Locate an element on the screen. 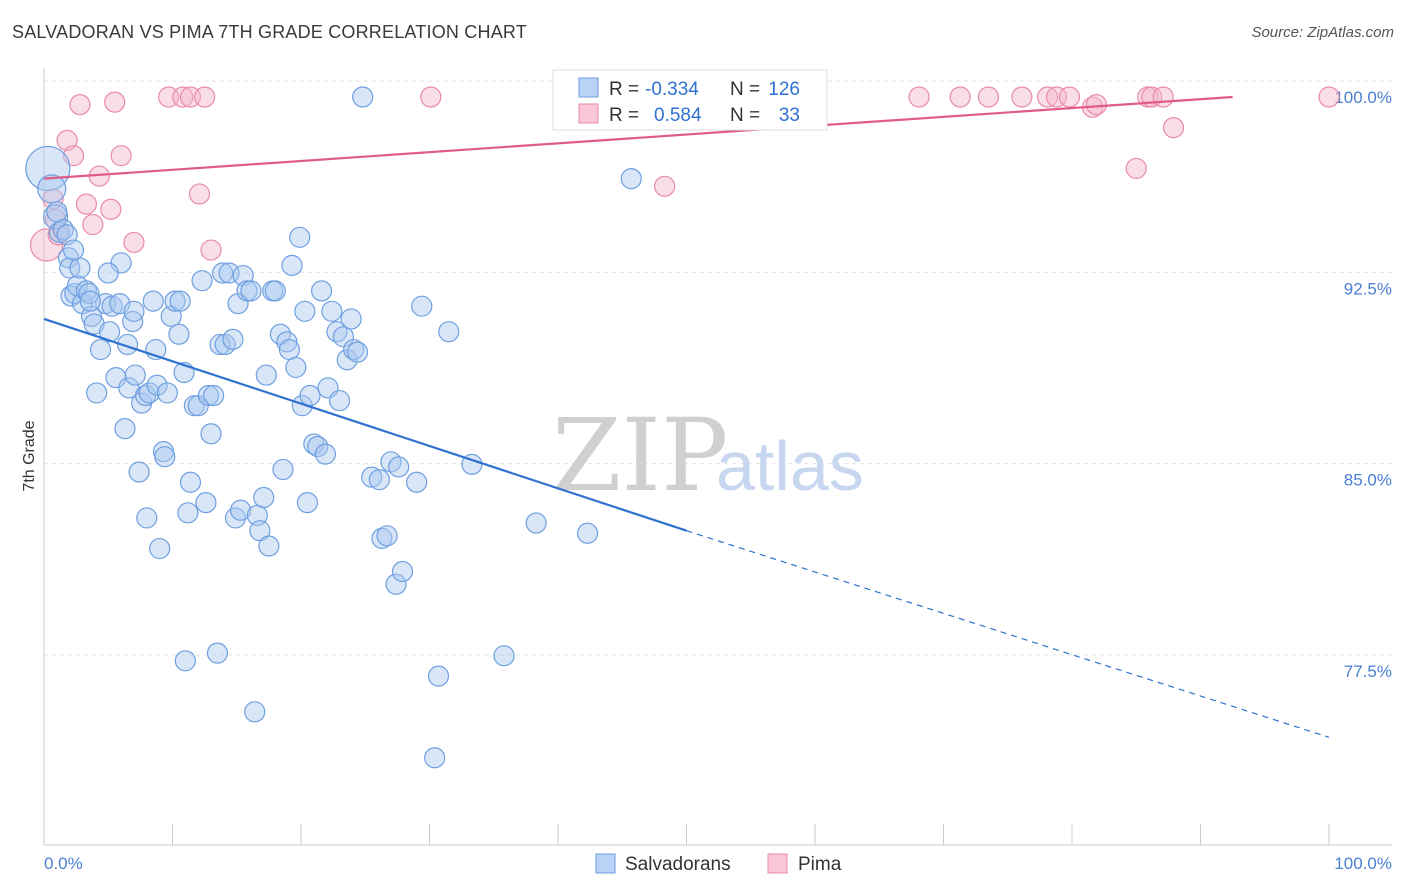  y-tick-label-1: 92.5% is located at coordinates (1368, 288).